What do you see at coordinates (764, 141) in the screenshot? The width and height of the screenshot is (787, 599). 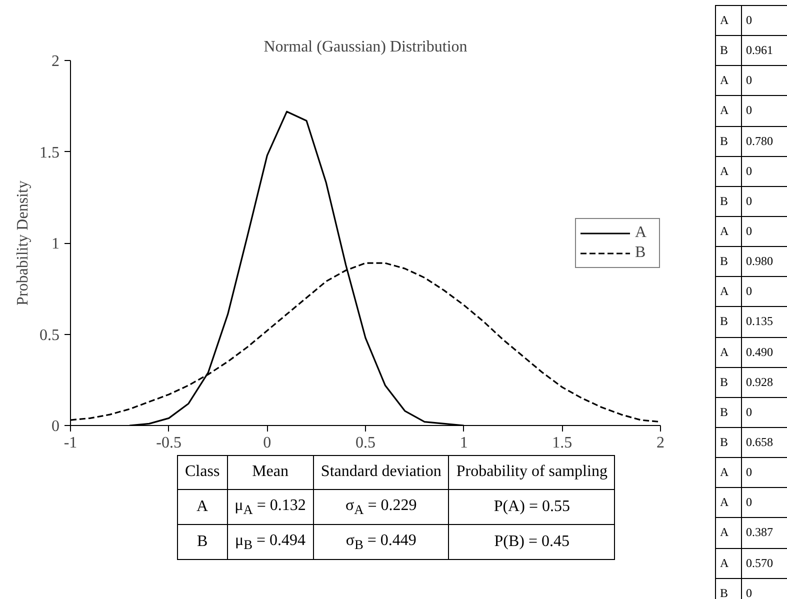 I see `text: 0.780` at bounding box center [764, 141].